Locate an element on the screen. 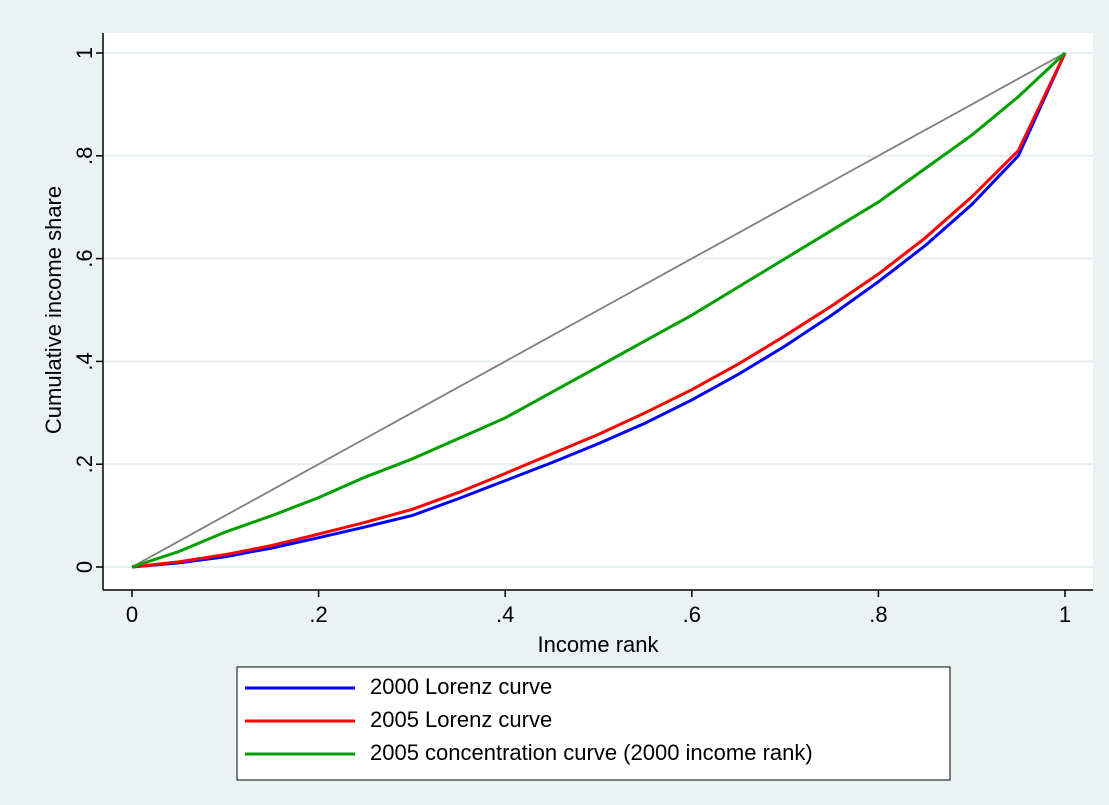 Image resolution: width=1109 pixels, height=805 pixels. y-tick-label: .8 is located at coordinates (84, 156).